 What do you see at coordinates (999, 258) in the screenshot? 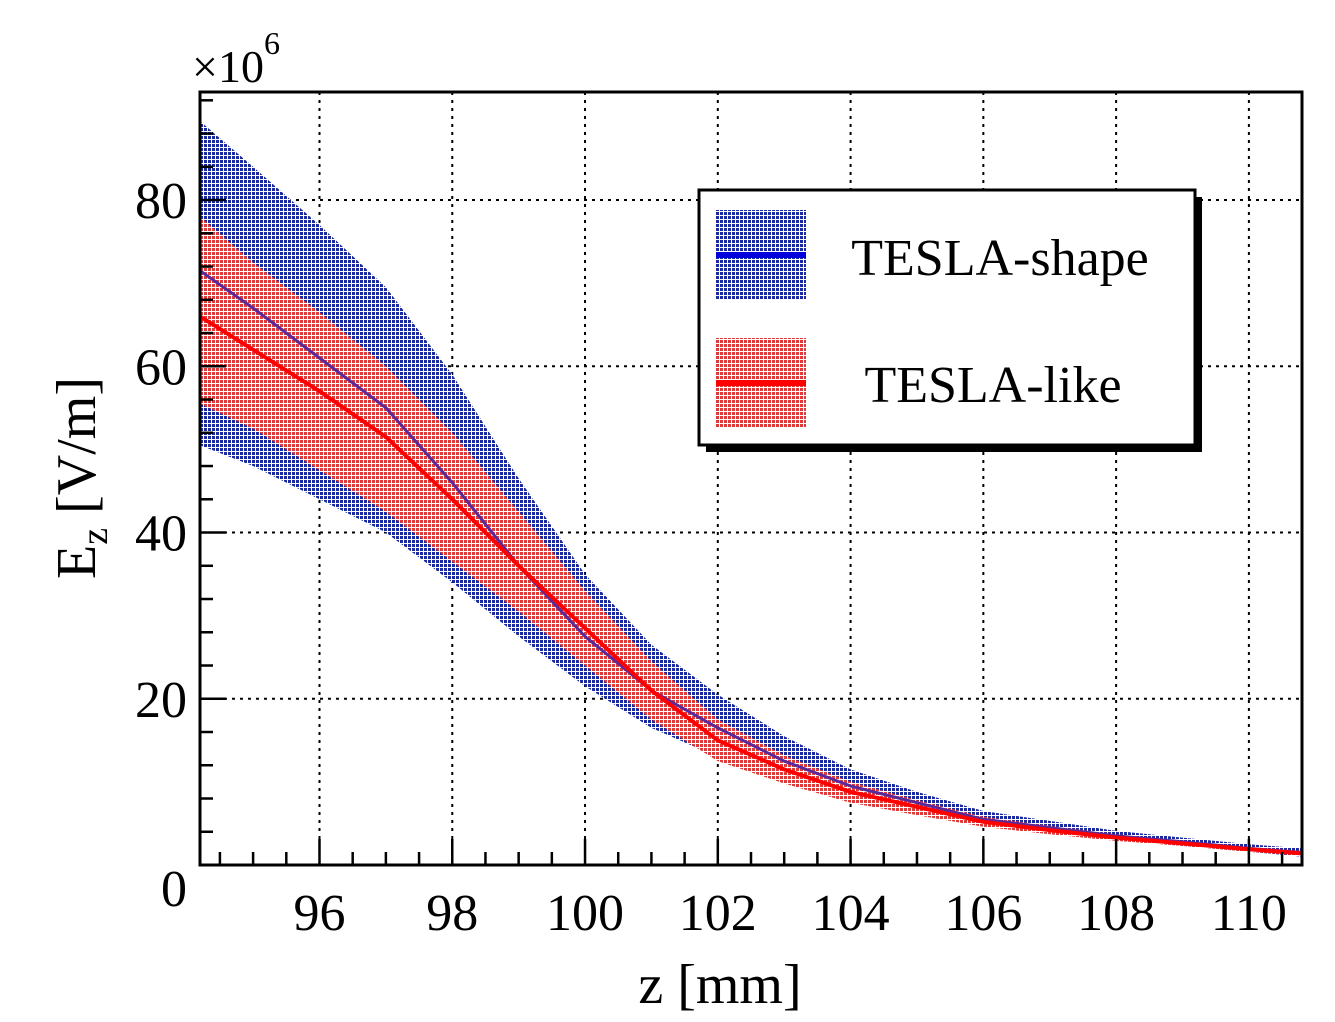
I see `legend-label-tesla-shape: TESLA-shape` at bounding box center [999, 258].